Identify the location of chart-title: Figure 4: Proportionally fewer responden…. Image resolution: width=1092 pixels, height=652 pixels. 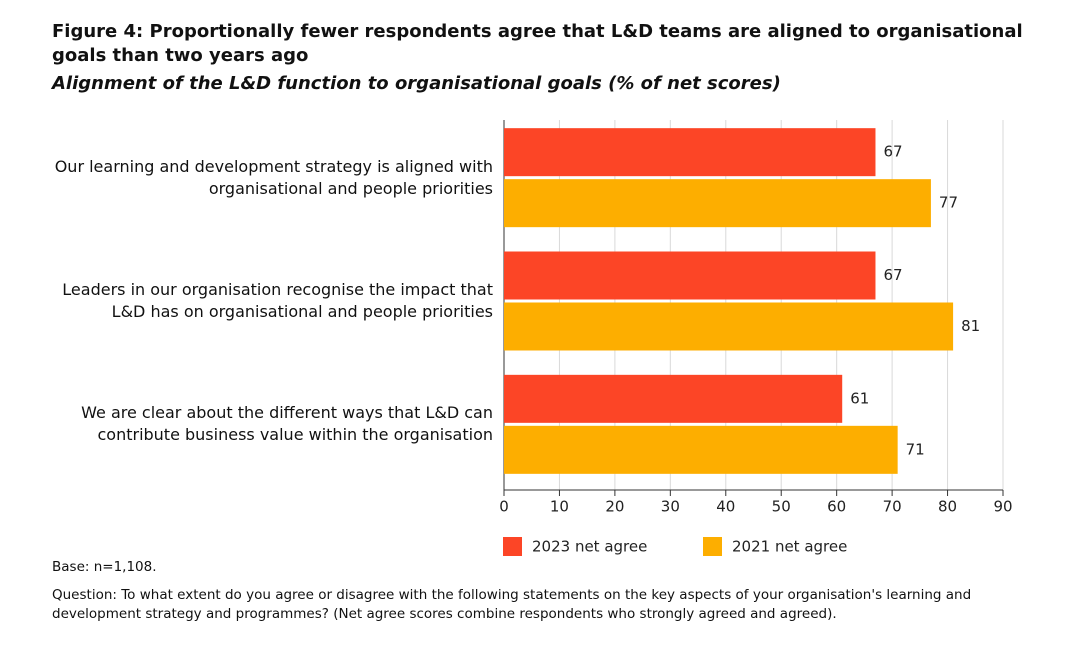
(537, 43).